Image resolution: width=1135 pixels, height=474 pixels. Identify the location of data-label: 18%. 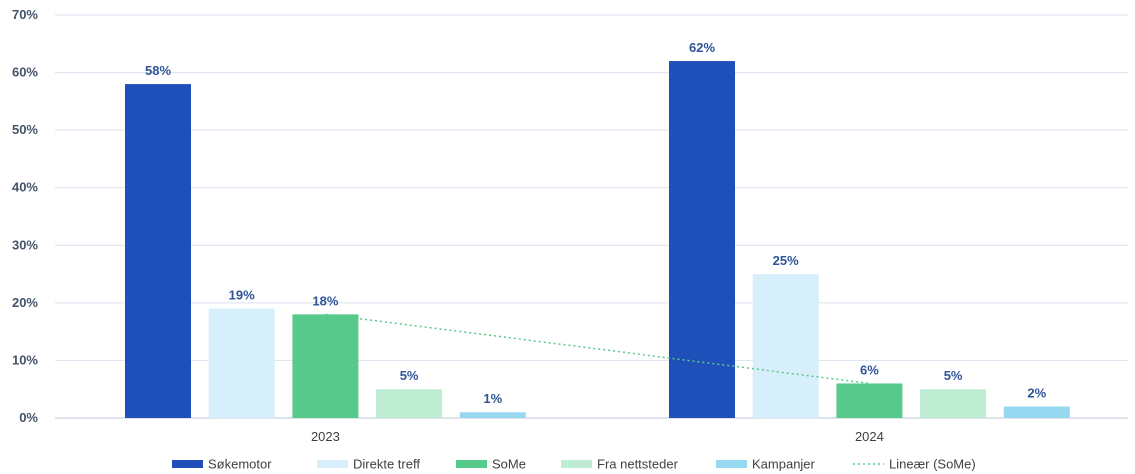
(325, 300).